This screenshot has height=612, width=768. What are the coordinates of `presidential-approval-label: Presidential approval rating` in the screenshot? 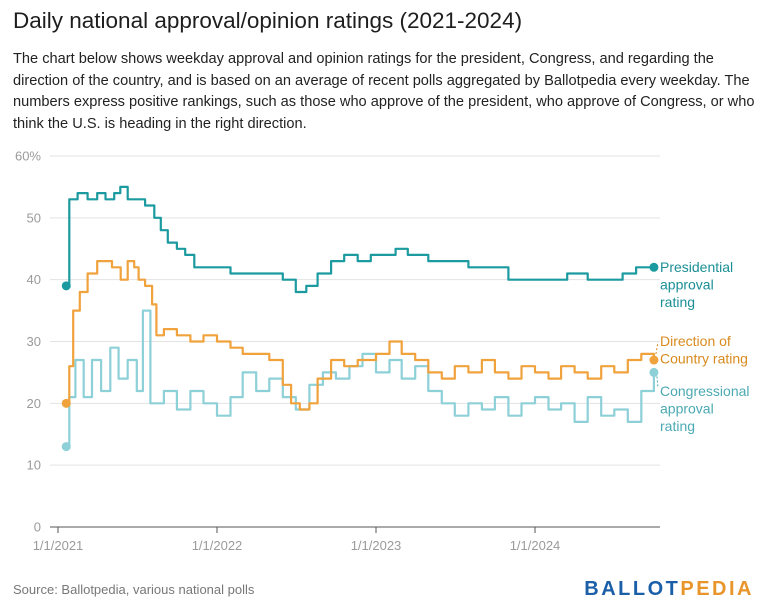 It's located at (696, 284).